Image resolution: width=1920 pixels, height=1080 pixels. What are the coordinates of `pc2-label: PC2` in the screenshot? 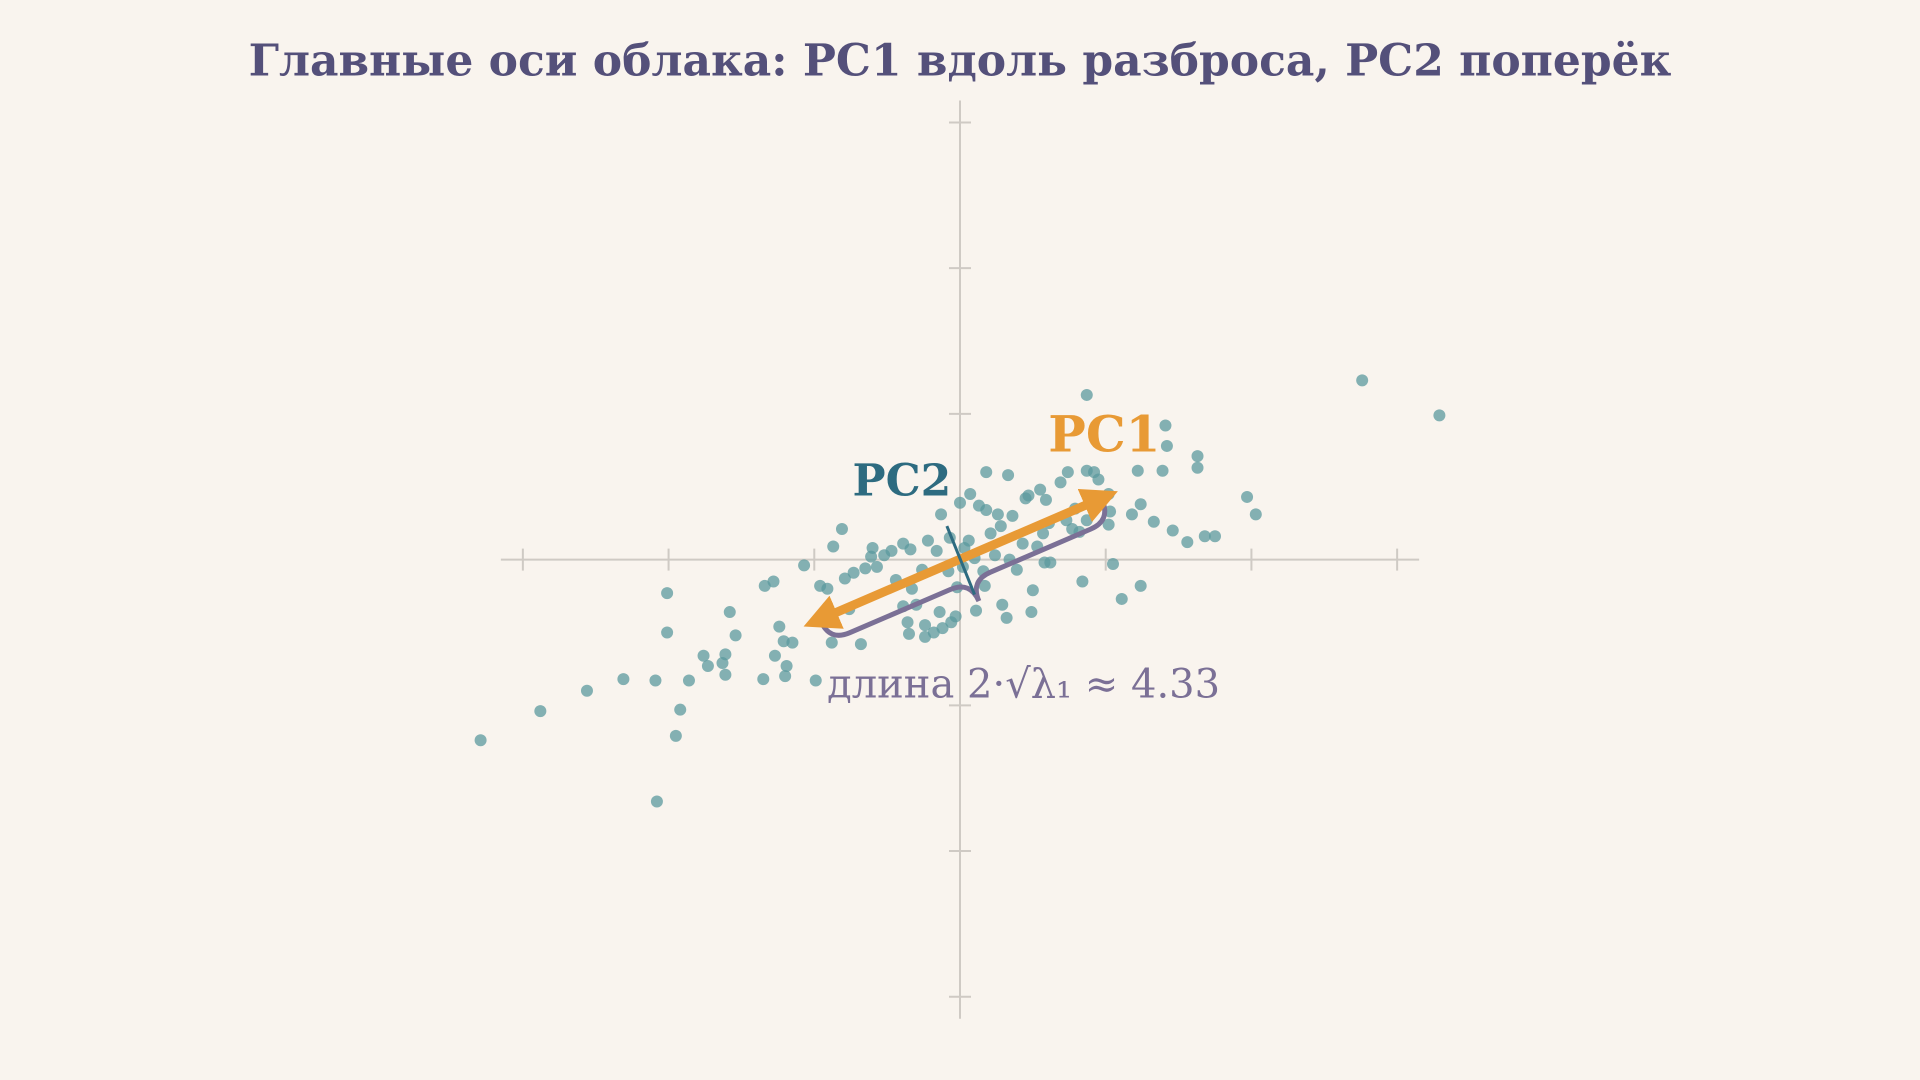 It's located at (902, 481).